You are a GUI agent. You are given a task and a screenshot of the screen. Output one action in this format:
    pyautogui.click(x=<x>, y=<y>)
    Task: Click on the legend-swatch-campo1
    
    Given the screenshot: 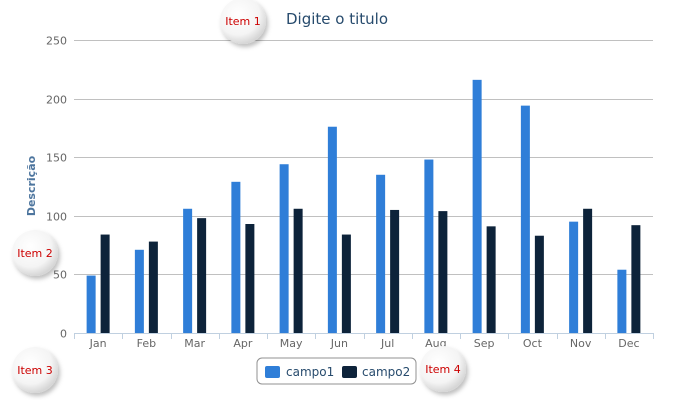 What is the action you would take?
    pyautogui.click(x=272, y=372)
    